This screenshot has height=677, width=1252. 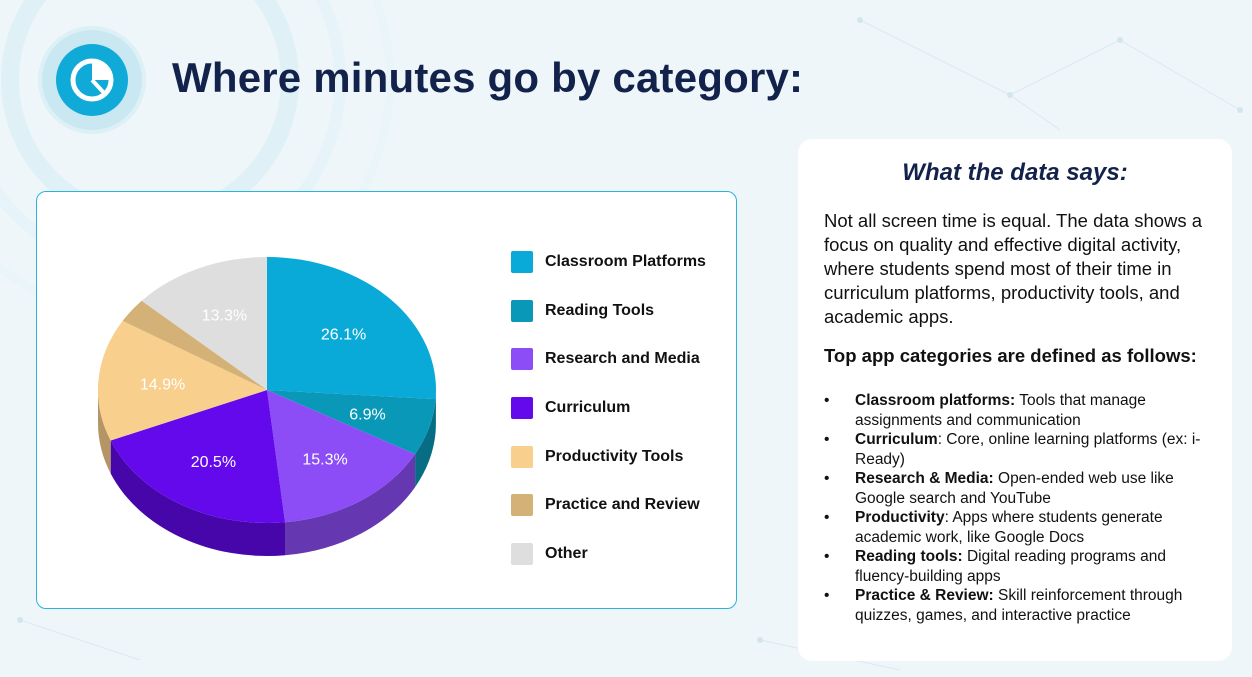 I want to click on pie-chart-icon, so click(x=92, y=80).